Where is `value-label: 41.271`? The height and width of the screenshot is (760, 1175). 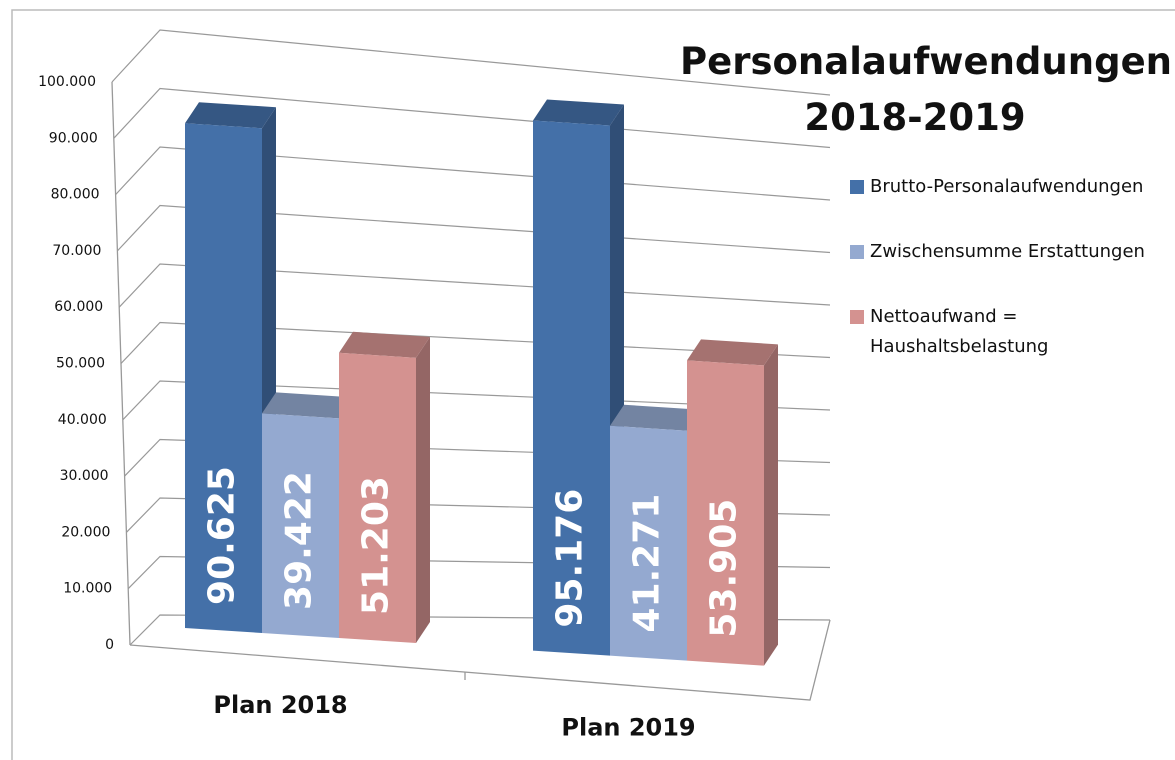
value-label: 41.271 is located at coordinates (647, 563).